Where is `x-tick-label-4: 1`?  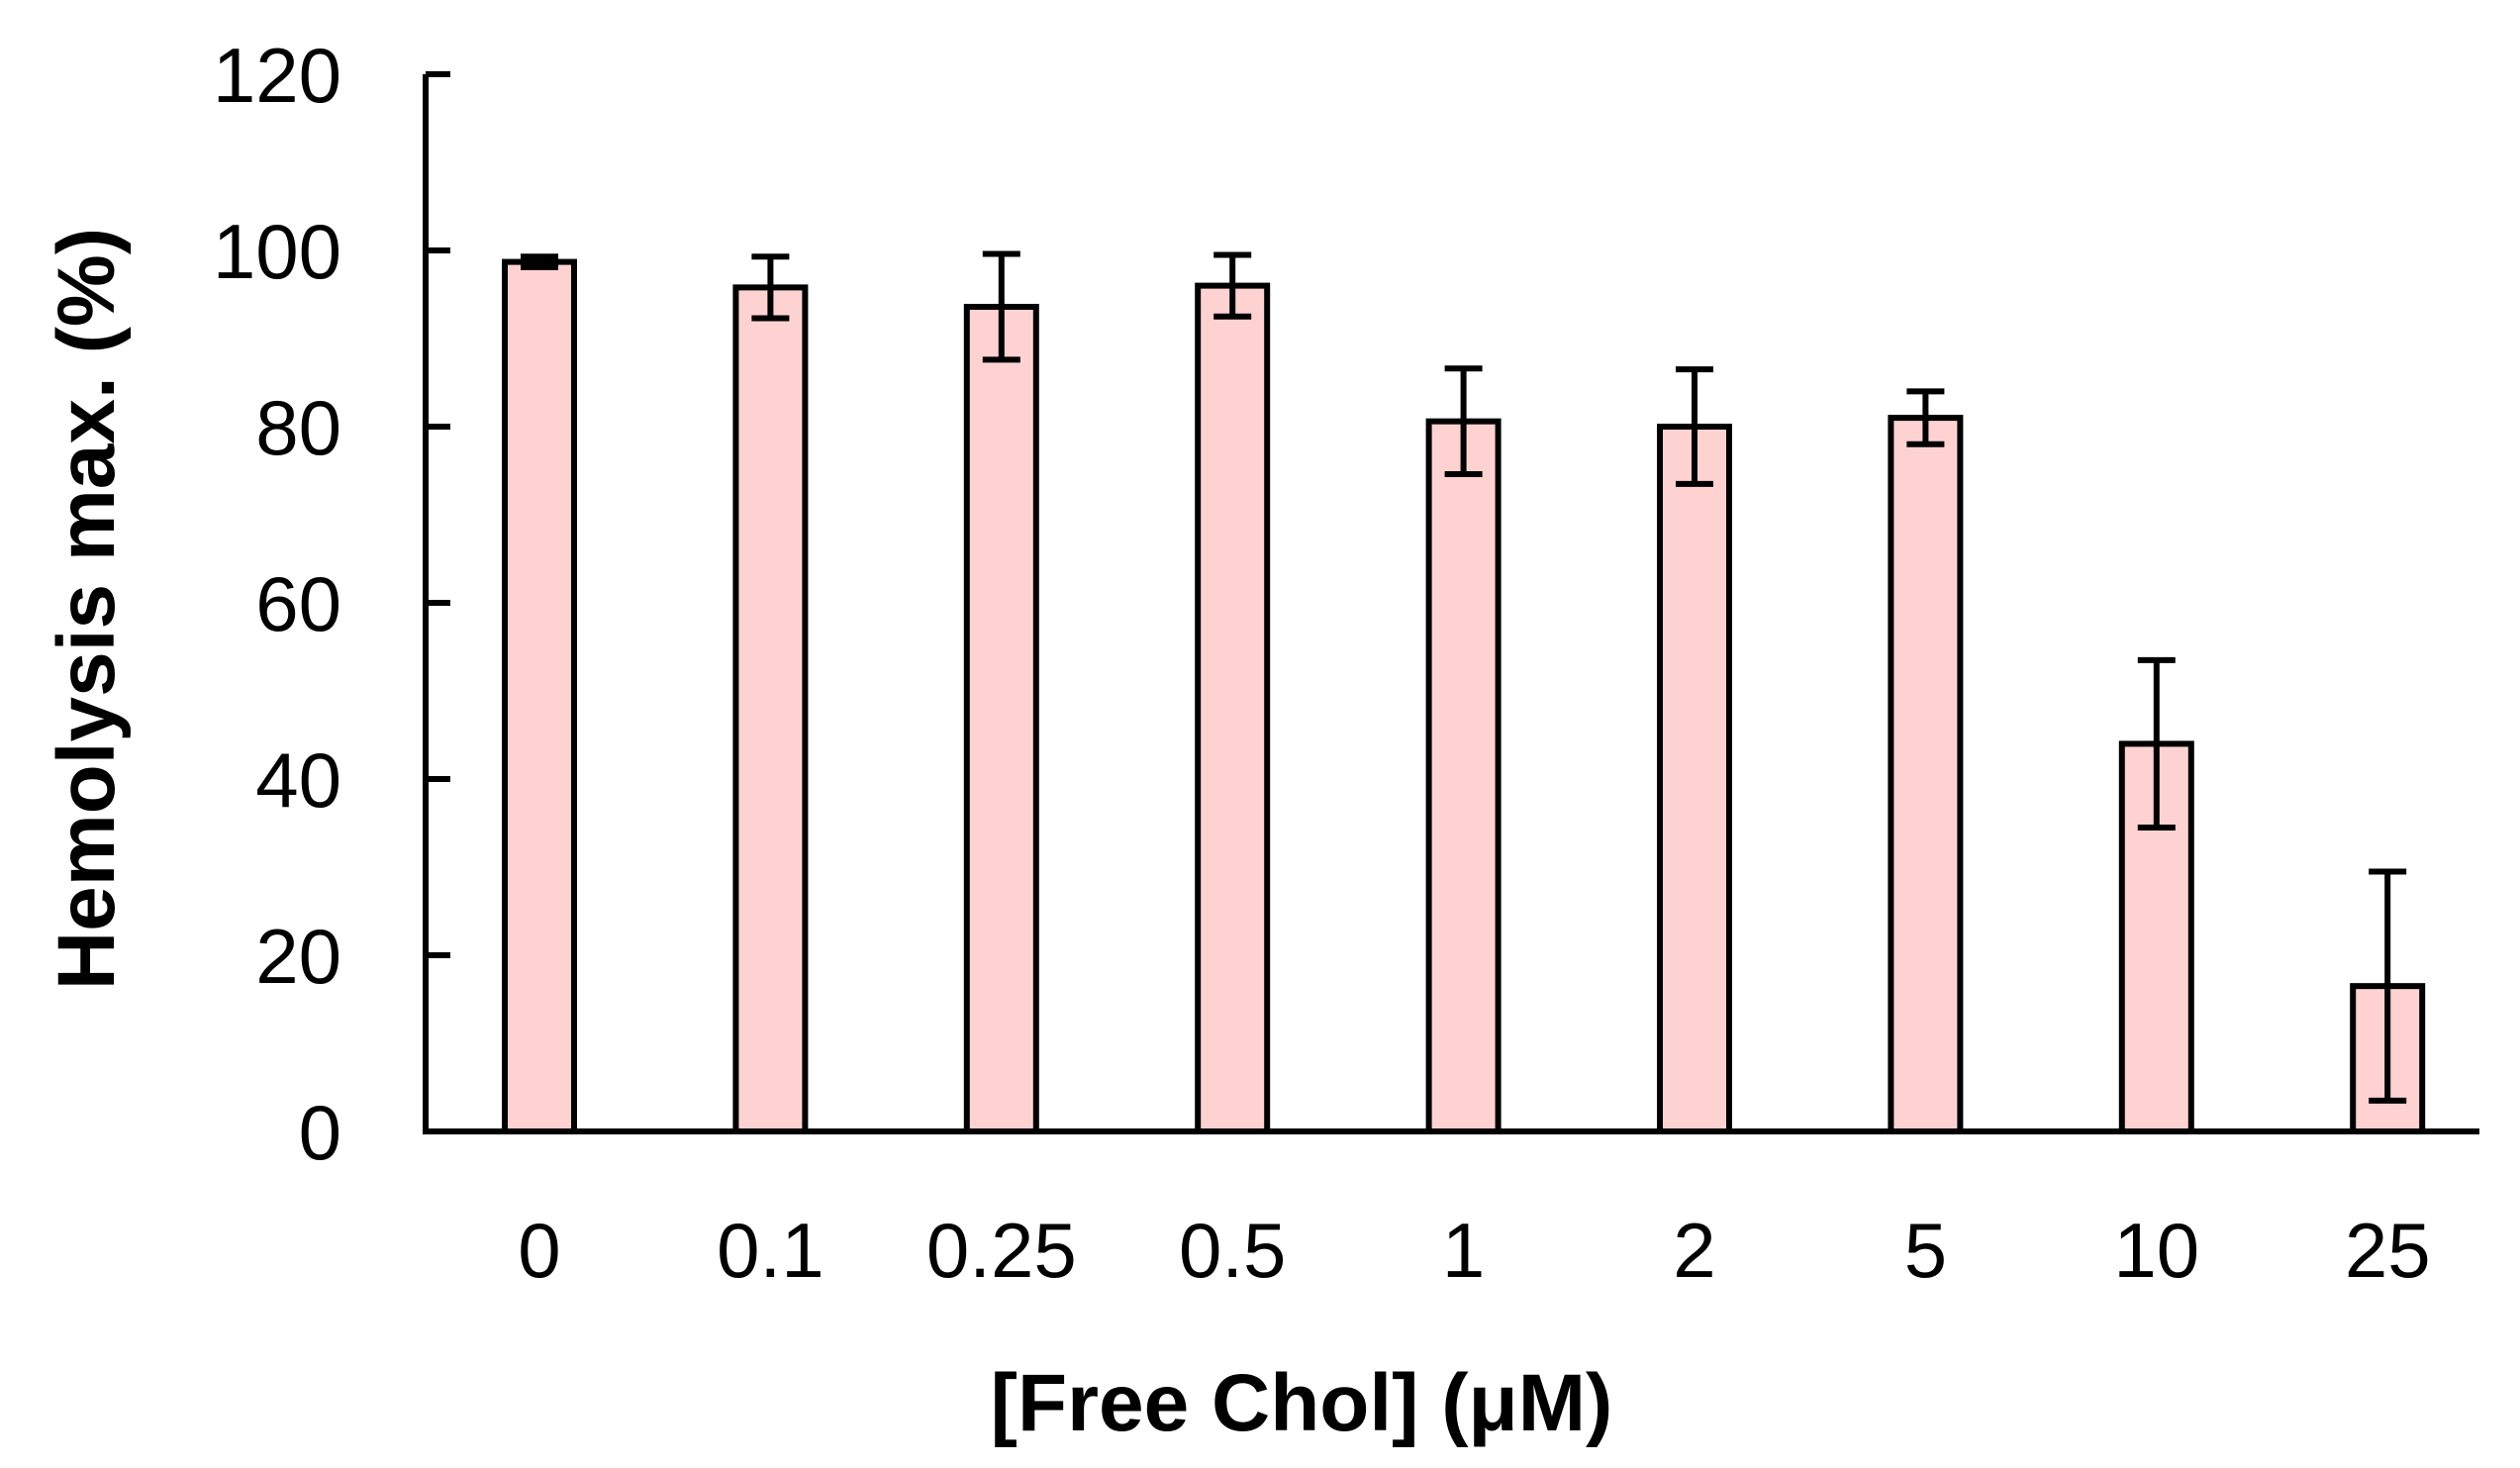 x-tick-label-4: 1 is located at coordinates (1463, 1250).